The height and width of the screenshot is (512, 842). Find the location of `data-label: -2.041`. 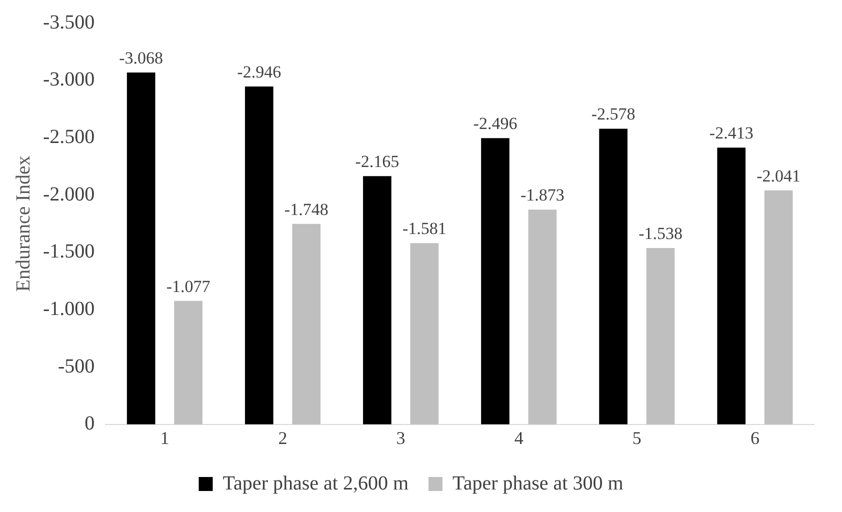

data-label: -2.041 is located at coordinates (778, 176).